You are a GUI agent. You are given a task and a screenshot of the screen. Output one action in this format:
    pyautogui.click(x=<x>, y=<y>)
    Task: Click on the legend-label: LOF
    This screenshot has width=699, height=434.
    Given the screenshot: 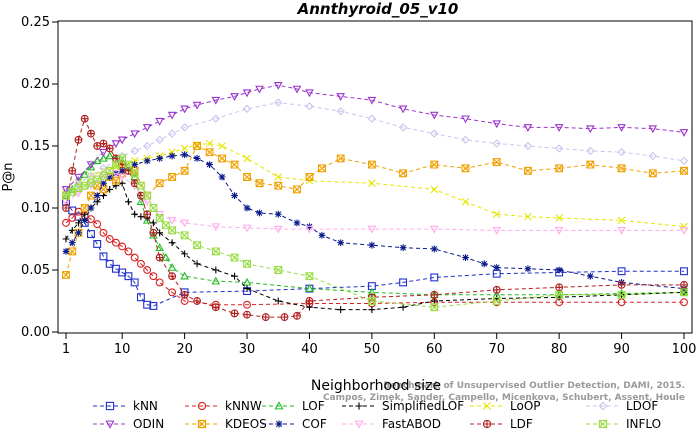 What is the action you would take?
    pyautogui.click(x=313, y=406)
    